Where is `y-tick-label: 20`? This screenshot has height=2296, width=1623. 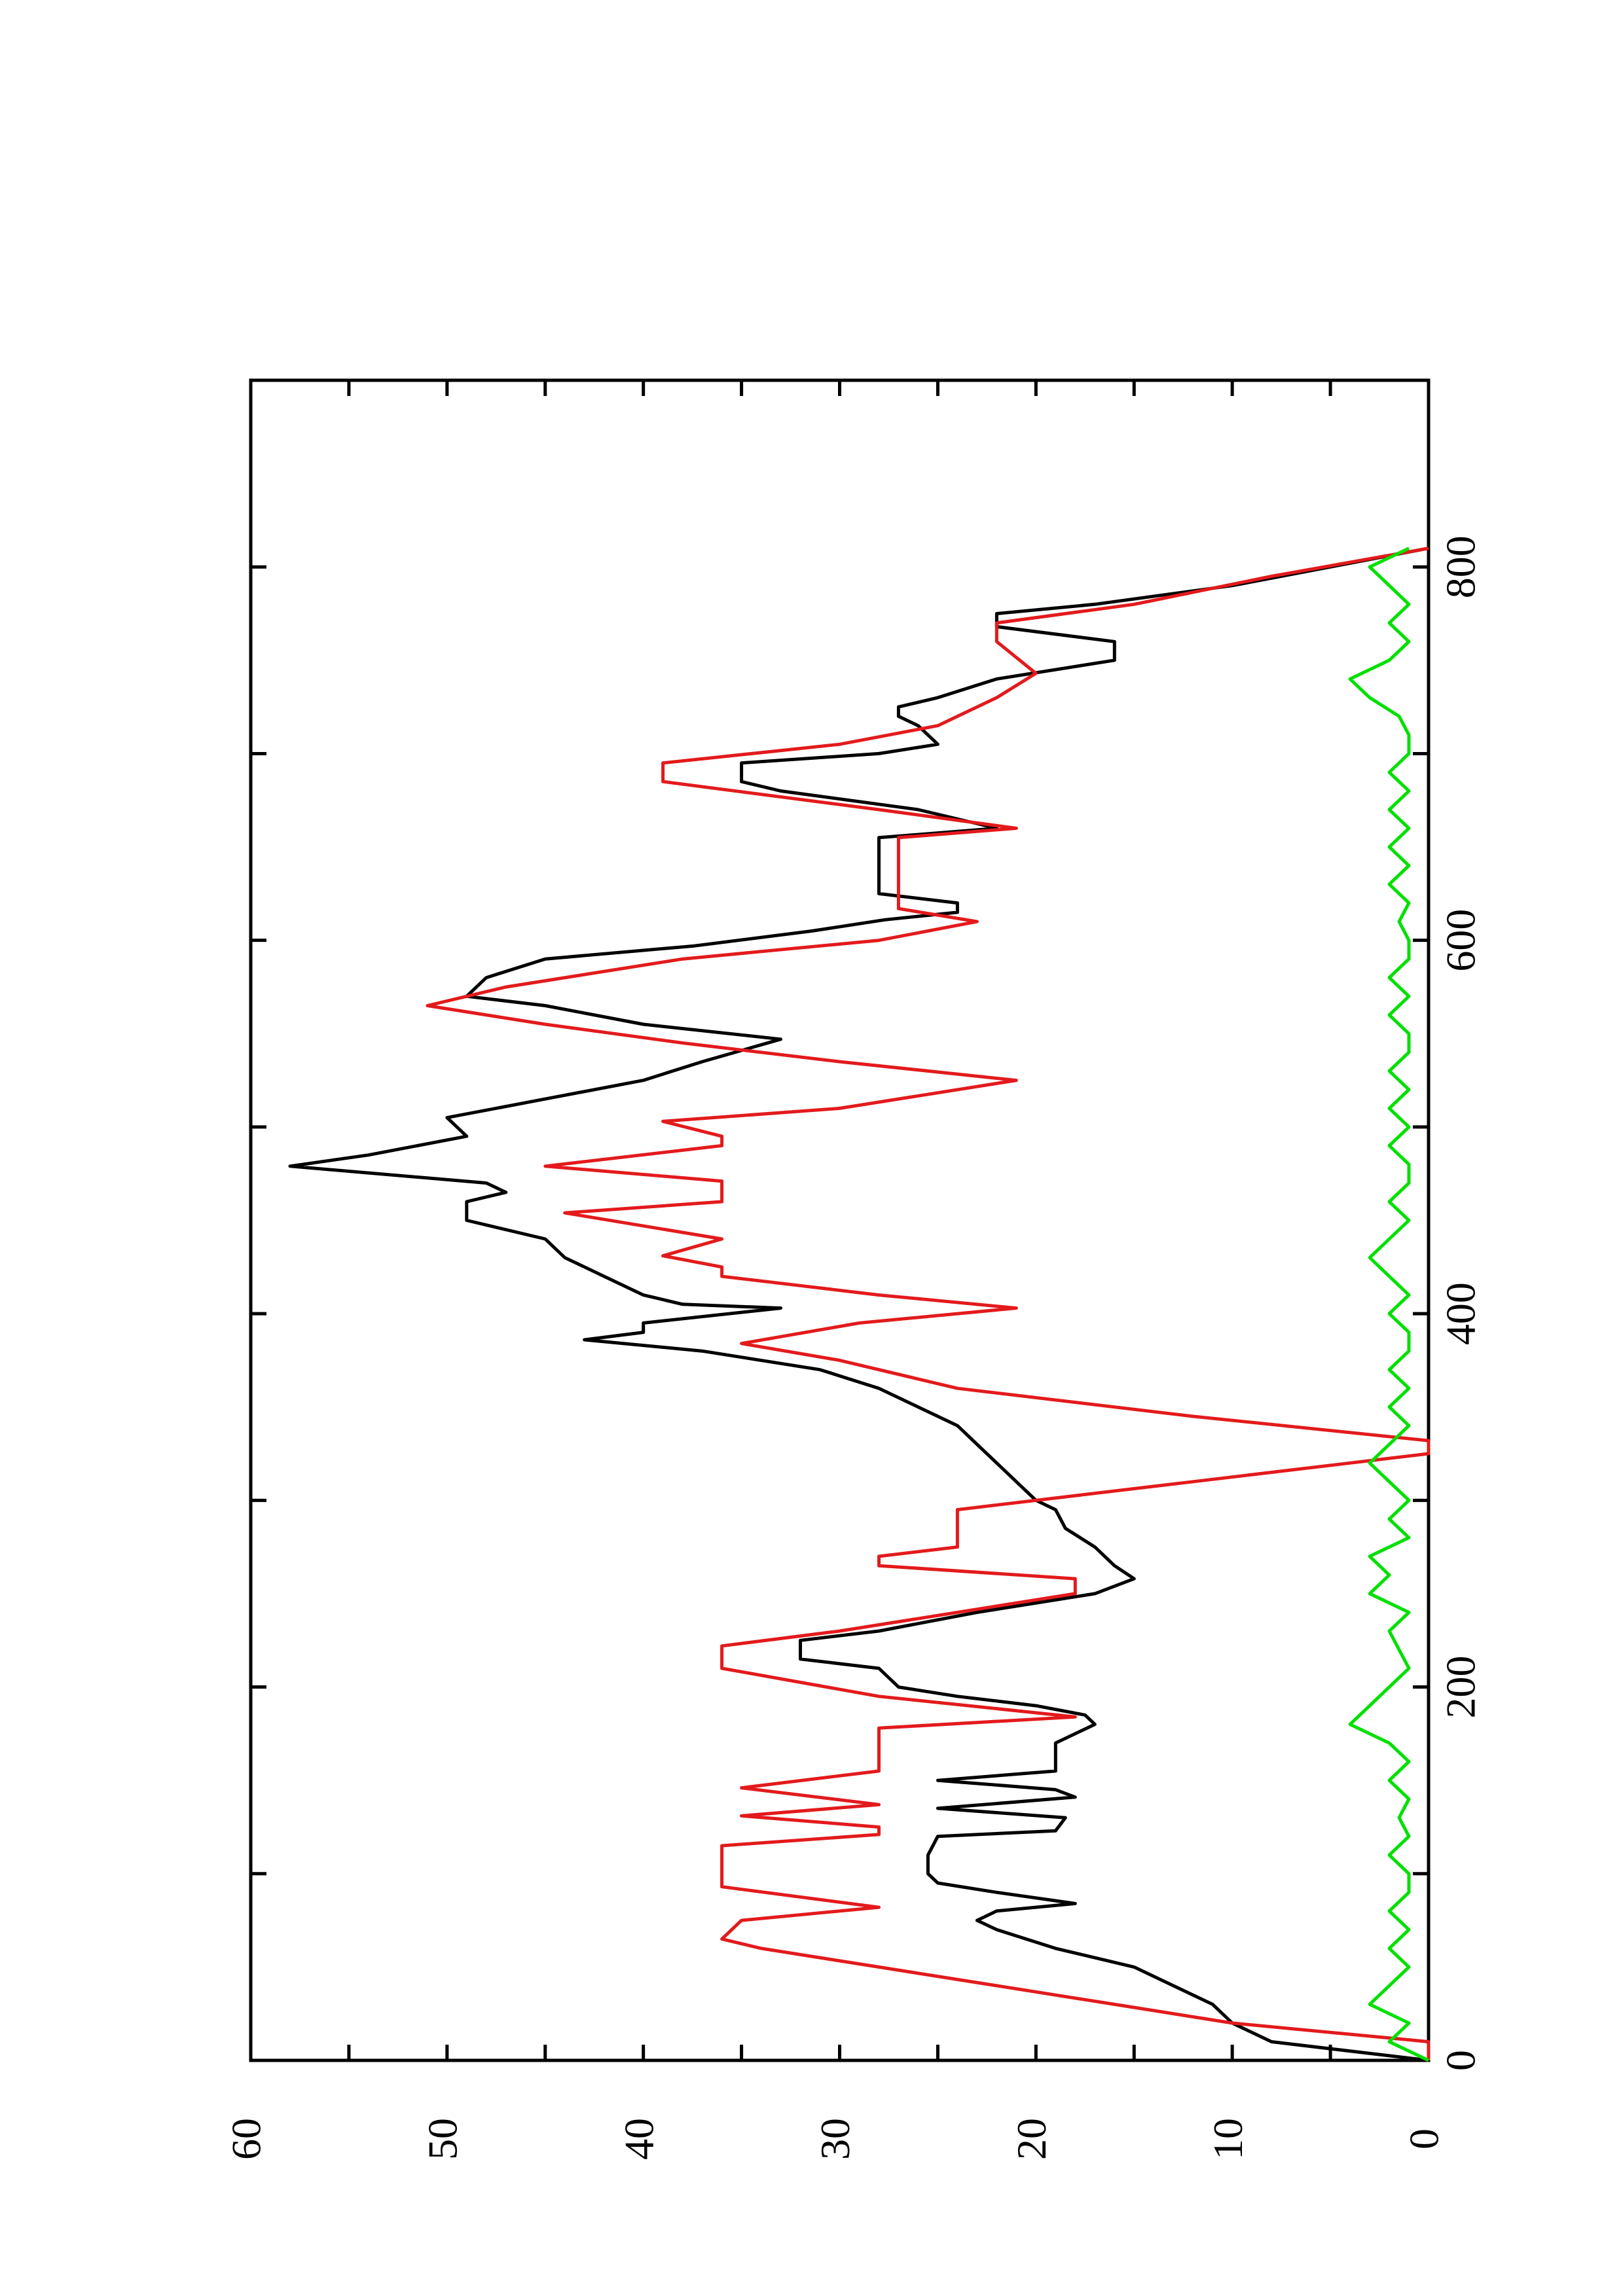 y-tick-label: 20 is located at coordinates (1031, 2139).